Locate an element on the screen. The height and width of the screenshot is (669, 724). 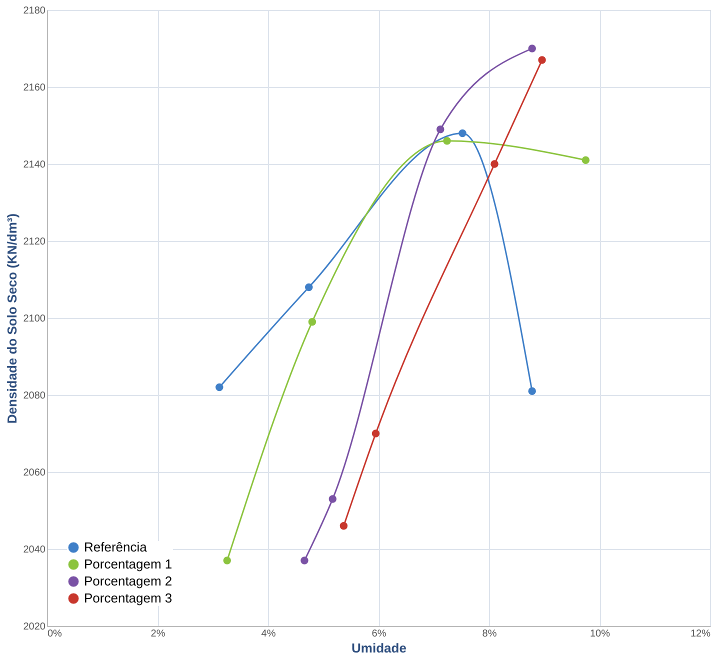
y-tick-label: 2180 is located at coordinates (34, 11).